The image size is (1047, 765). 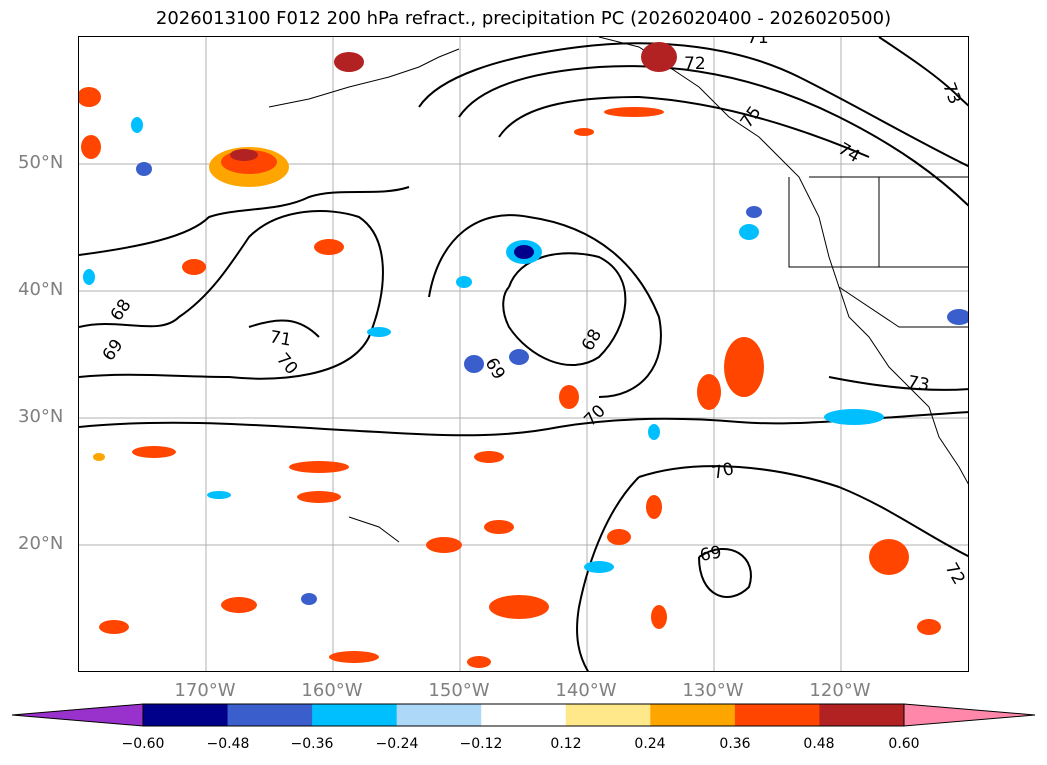 What do you see at coordinates (459, 690) in the screenshot?
I see `lon-label: 150°W` at bounding box center [459, 690].